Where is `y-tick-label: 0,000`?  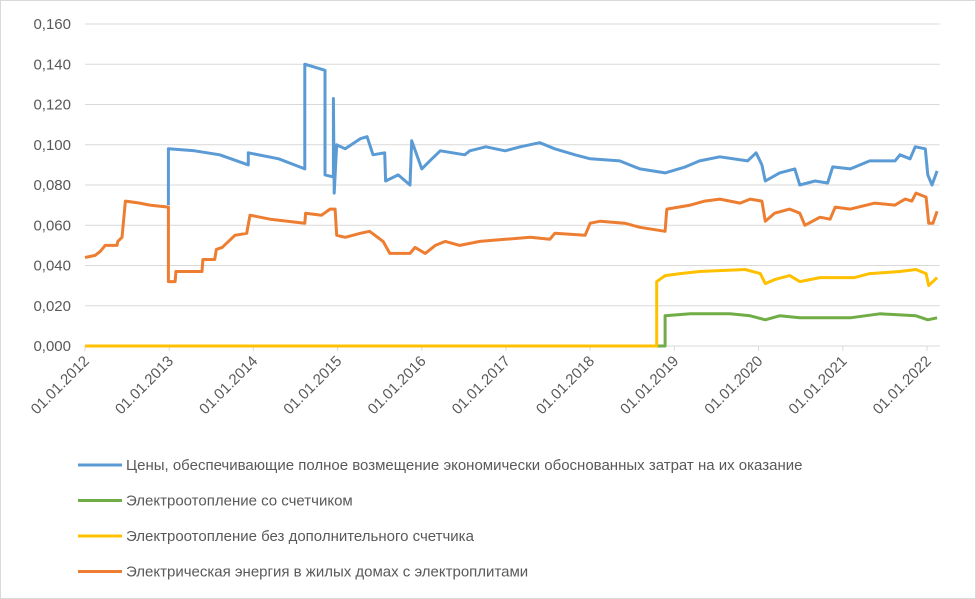 y-tick-label: 0,000 is located at coordinates (52, 346).